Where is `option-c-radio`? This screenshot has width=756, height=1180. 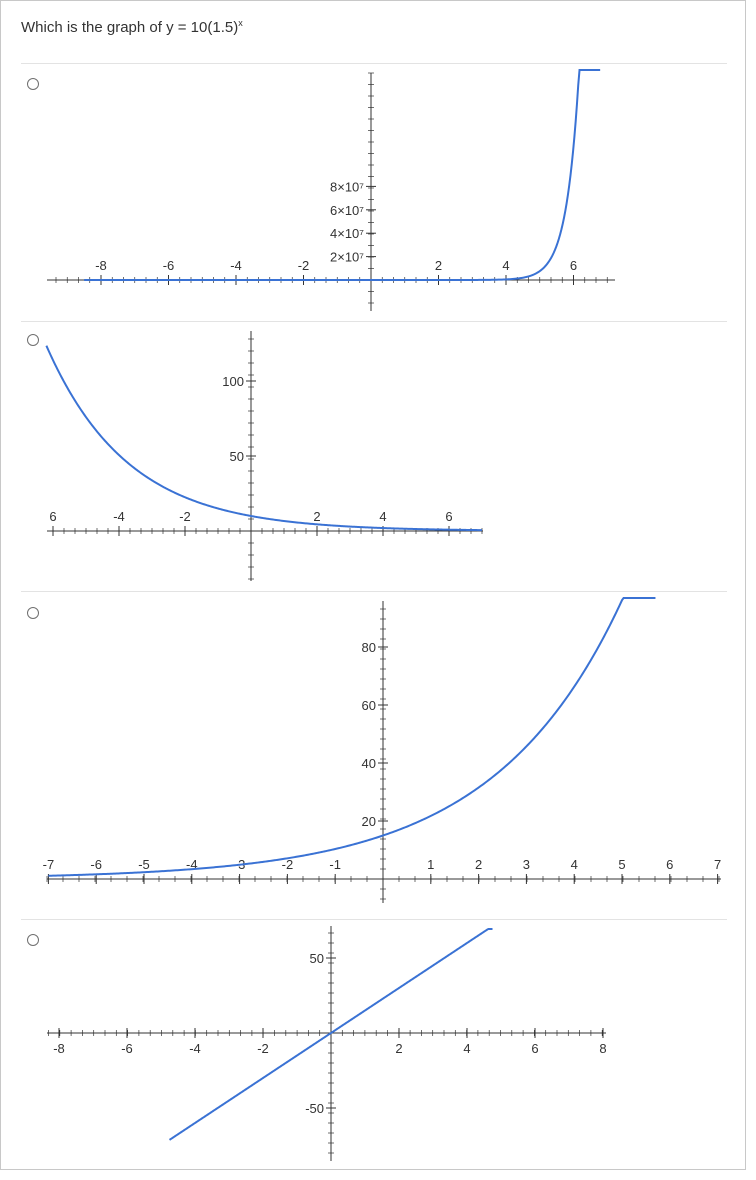 option-c-radio is located at coordinates (33, 613).